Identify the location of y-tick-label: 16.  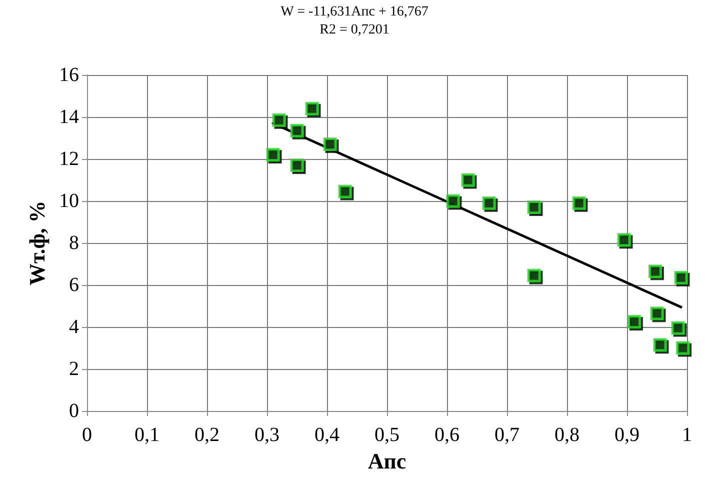
(69, 75).